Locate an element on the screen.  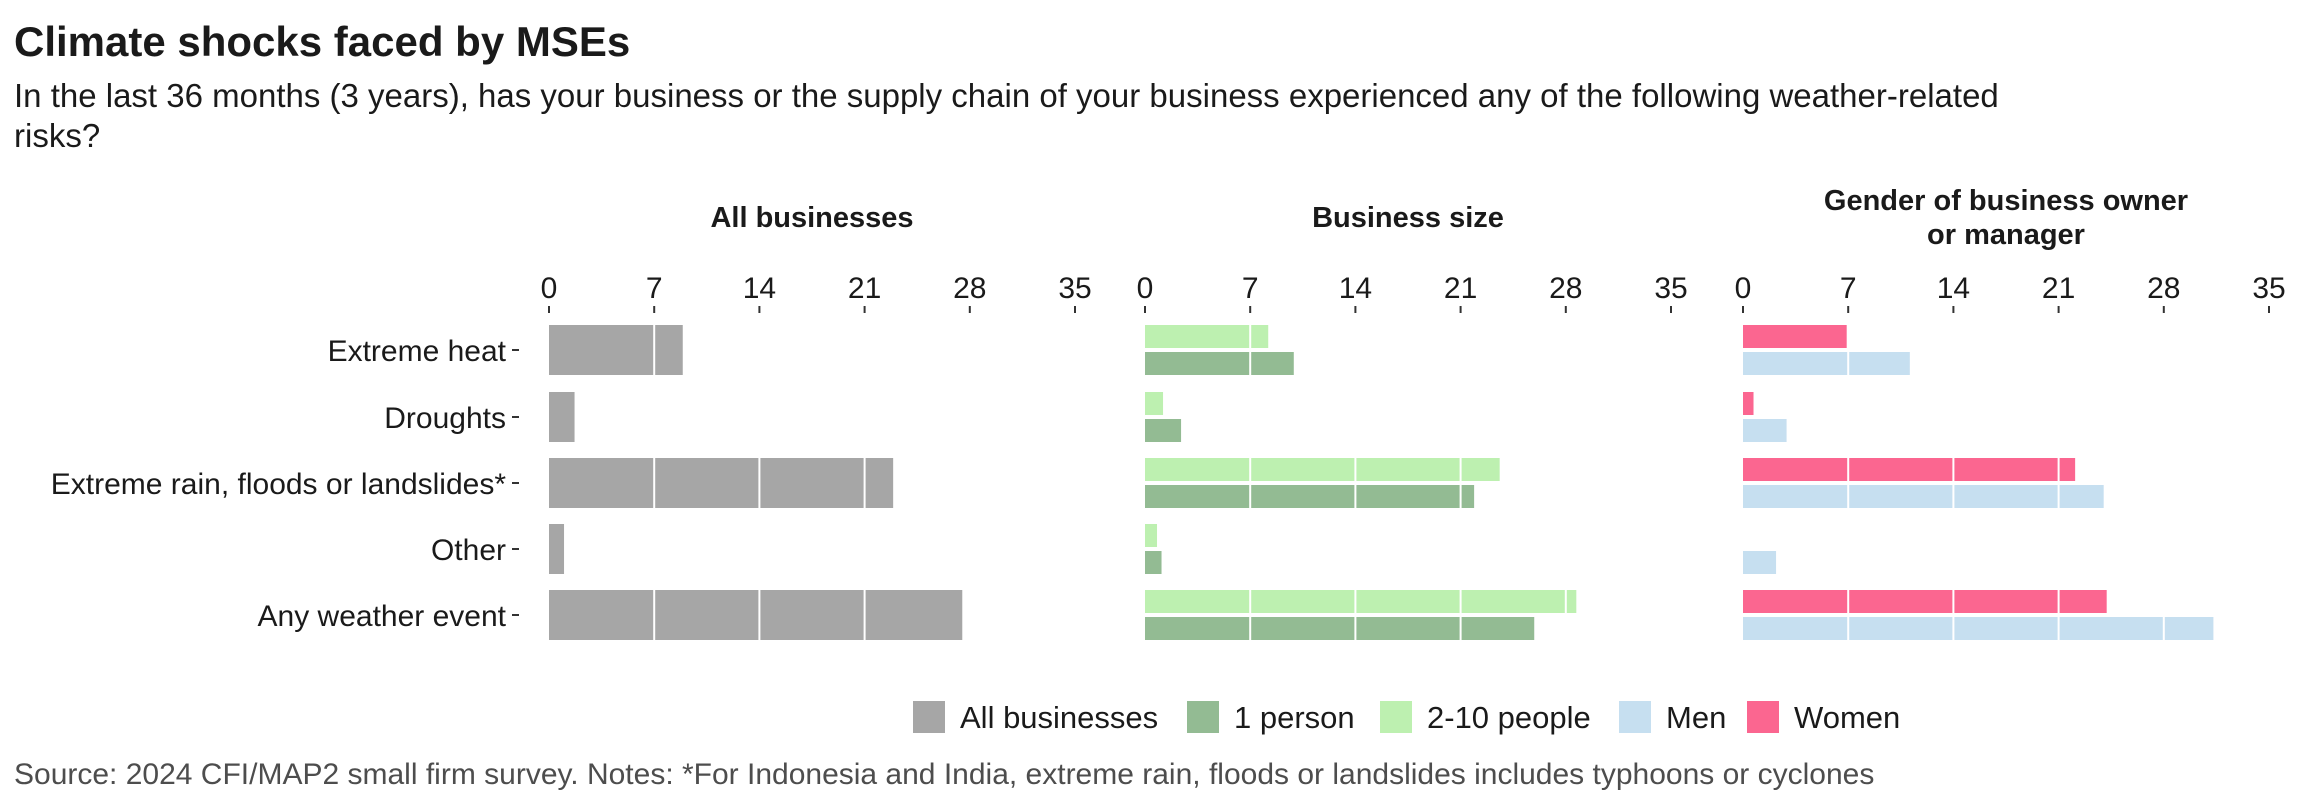
category-label-extreme-rain-floods-or-landslides: Extreme rain, floods or landslides* is located at coordinates (279, 484).